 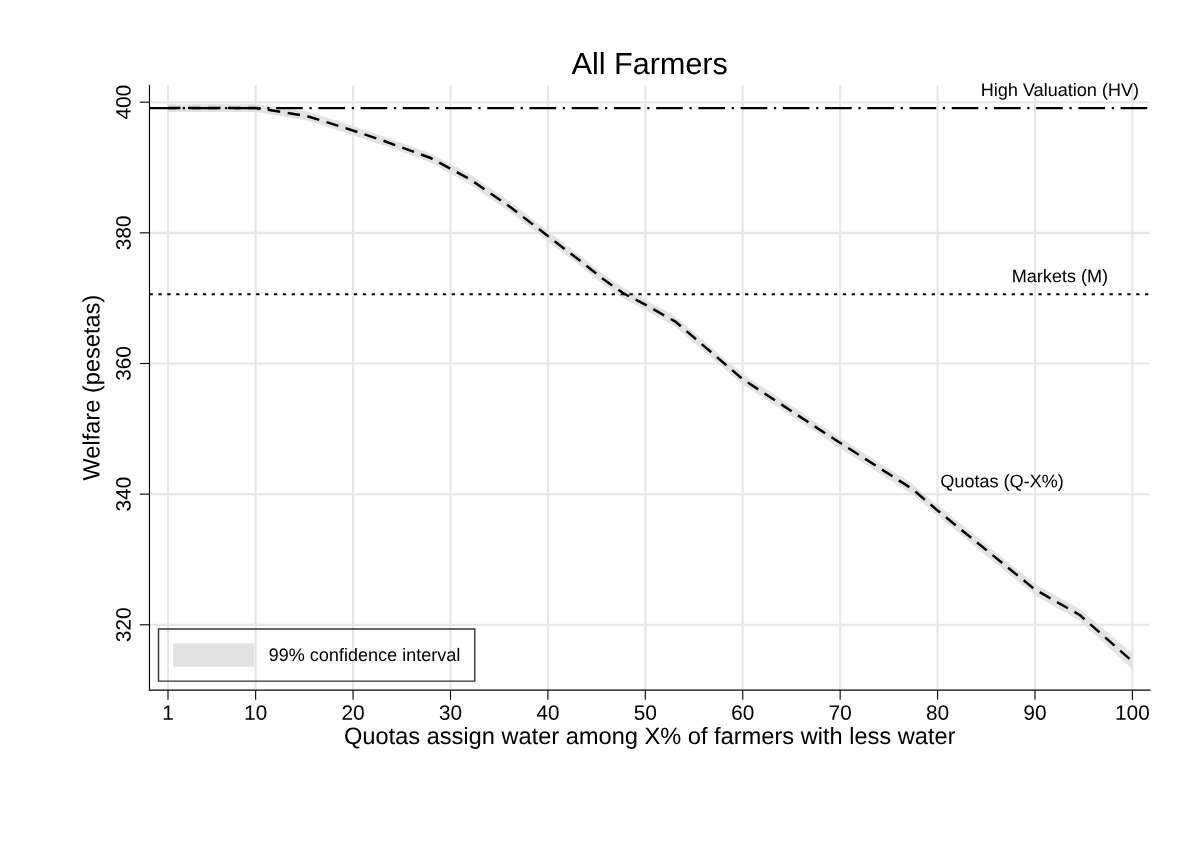 I want to click on x-tick-label: 30, so click(x=450, y=713).